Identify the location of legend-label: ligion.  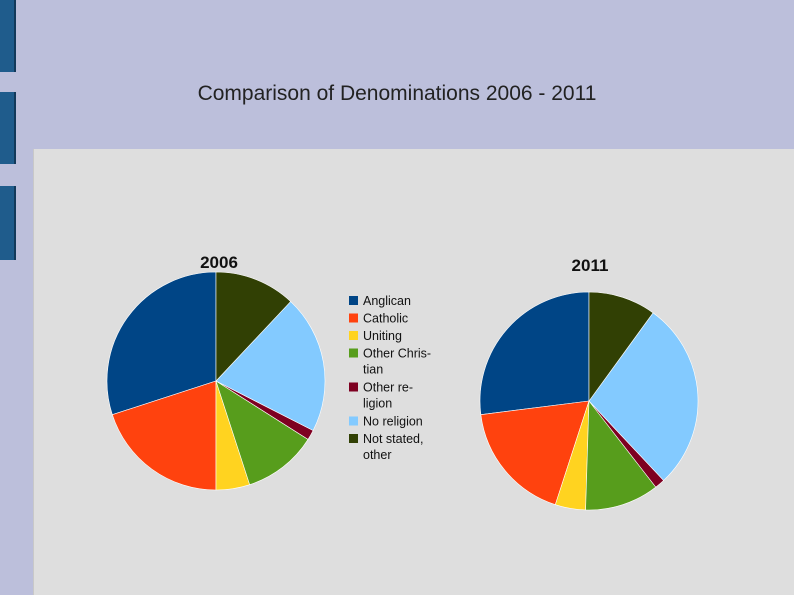
(377, 404).